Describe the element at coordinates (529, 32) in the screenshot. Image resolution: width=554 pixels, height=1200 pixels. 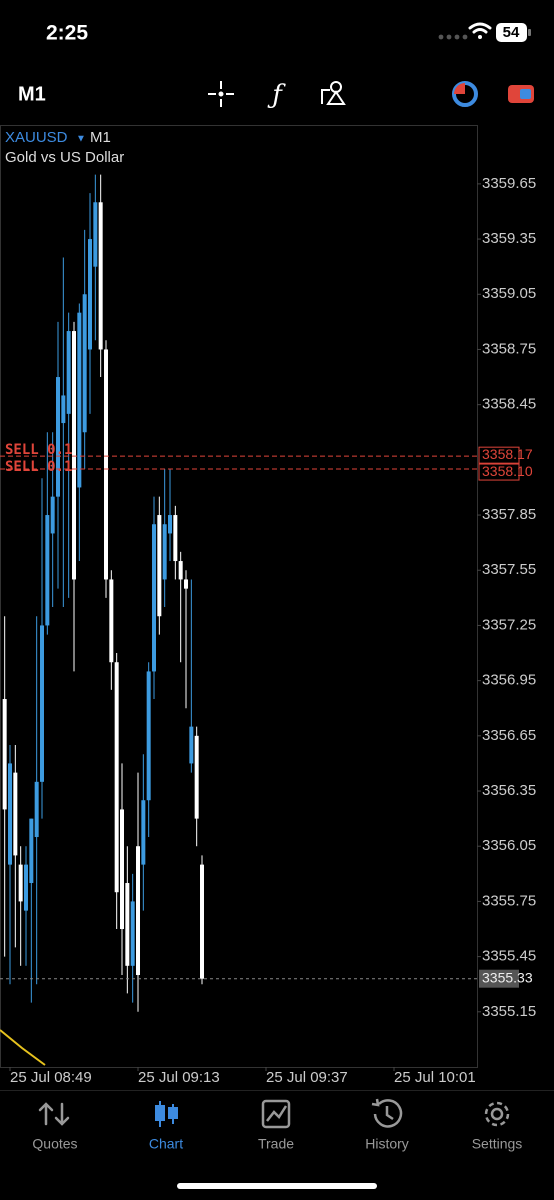
I see `battery-tip` at that location.